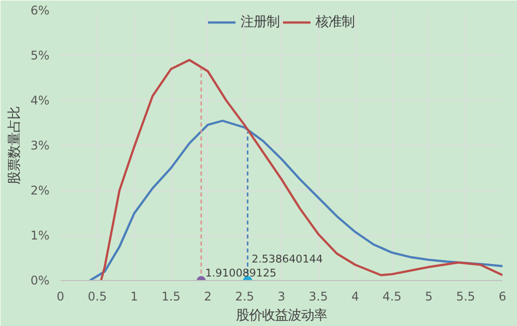  I want to click on y-tick-label: 4%, so click(40, 101).